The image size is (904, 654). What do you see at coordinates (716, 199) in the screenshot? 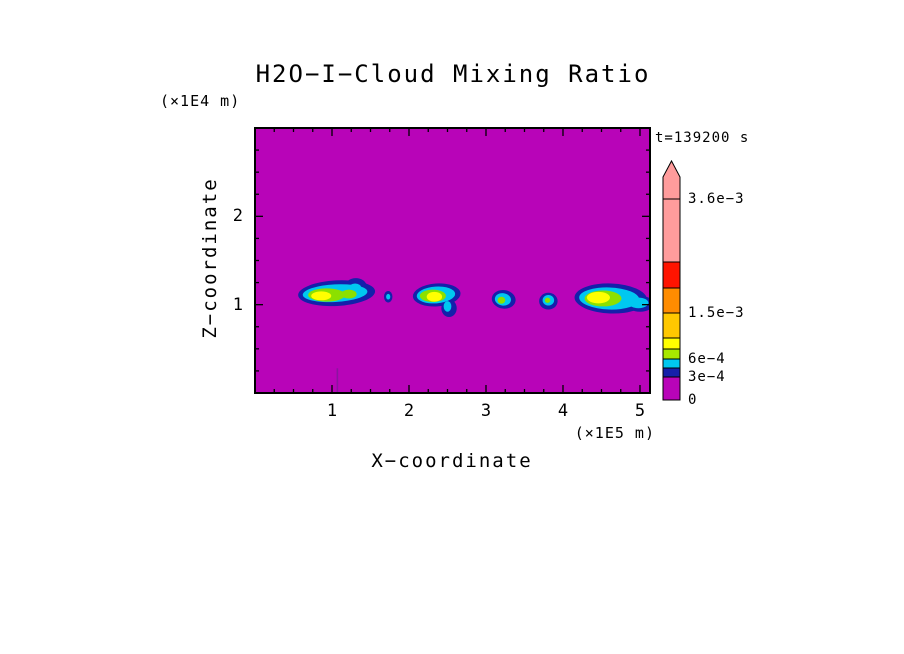
I see `colorbar-label: 3.6e−3` at bounding box center [716, 199].